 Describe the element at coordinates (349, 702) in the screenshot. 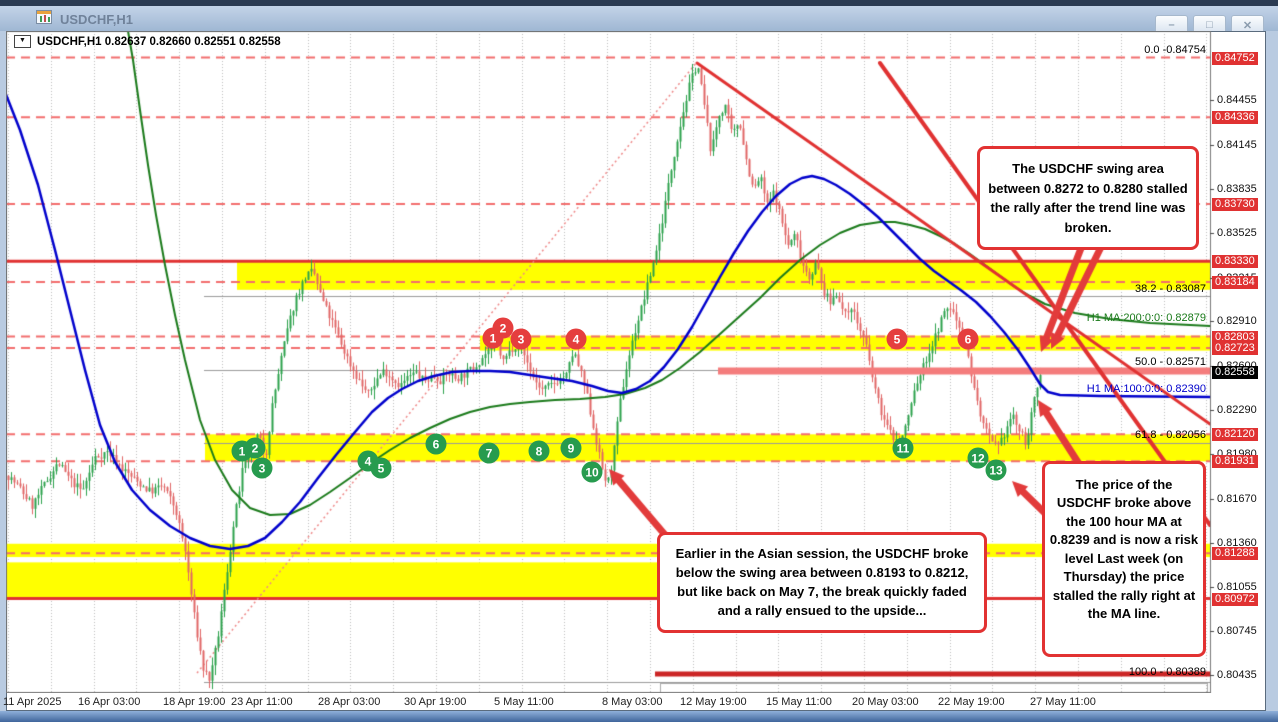

I see `time-axis-label: 28 Apr 03:00` at that location.